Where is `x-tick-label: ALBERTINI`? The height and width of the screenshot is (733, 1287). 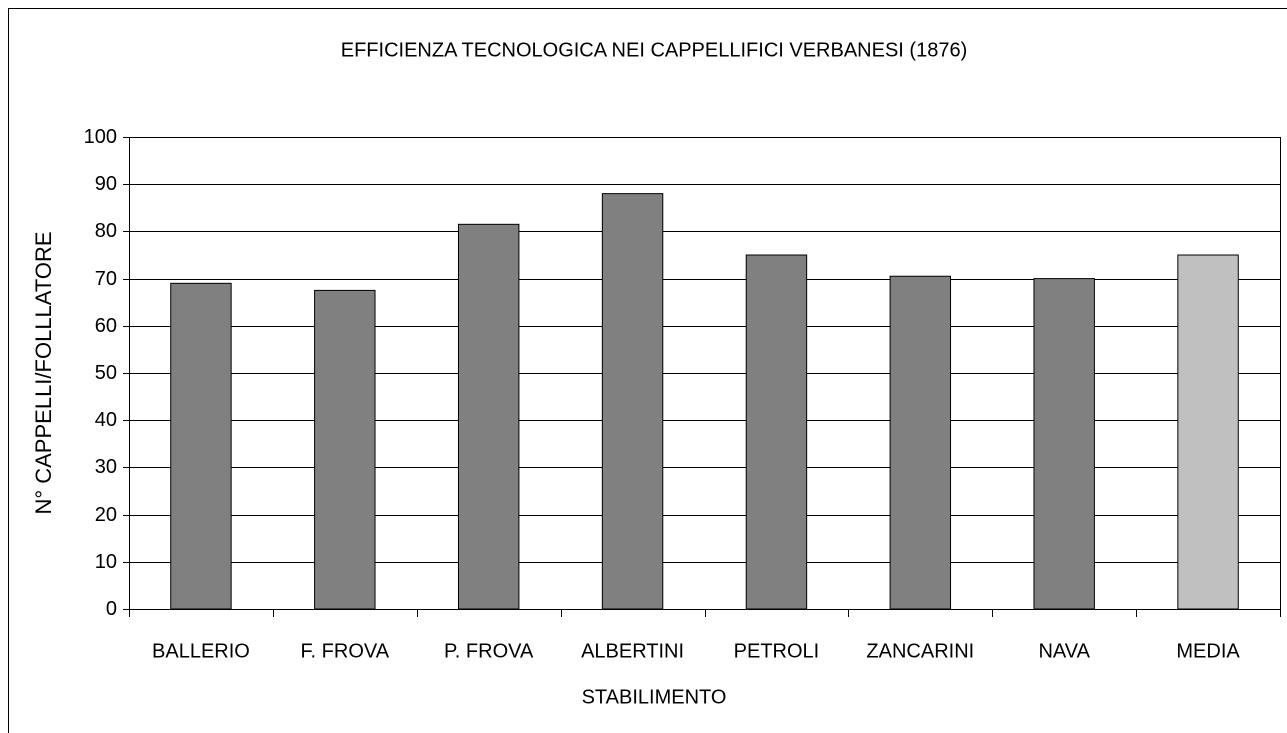
x-tick-label: ALBERTINI is located at coordinates (632, 651).